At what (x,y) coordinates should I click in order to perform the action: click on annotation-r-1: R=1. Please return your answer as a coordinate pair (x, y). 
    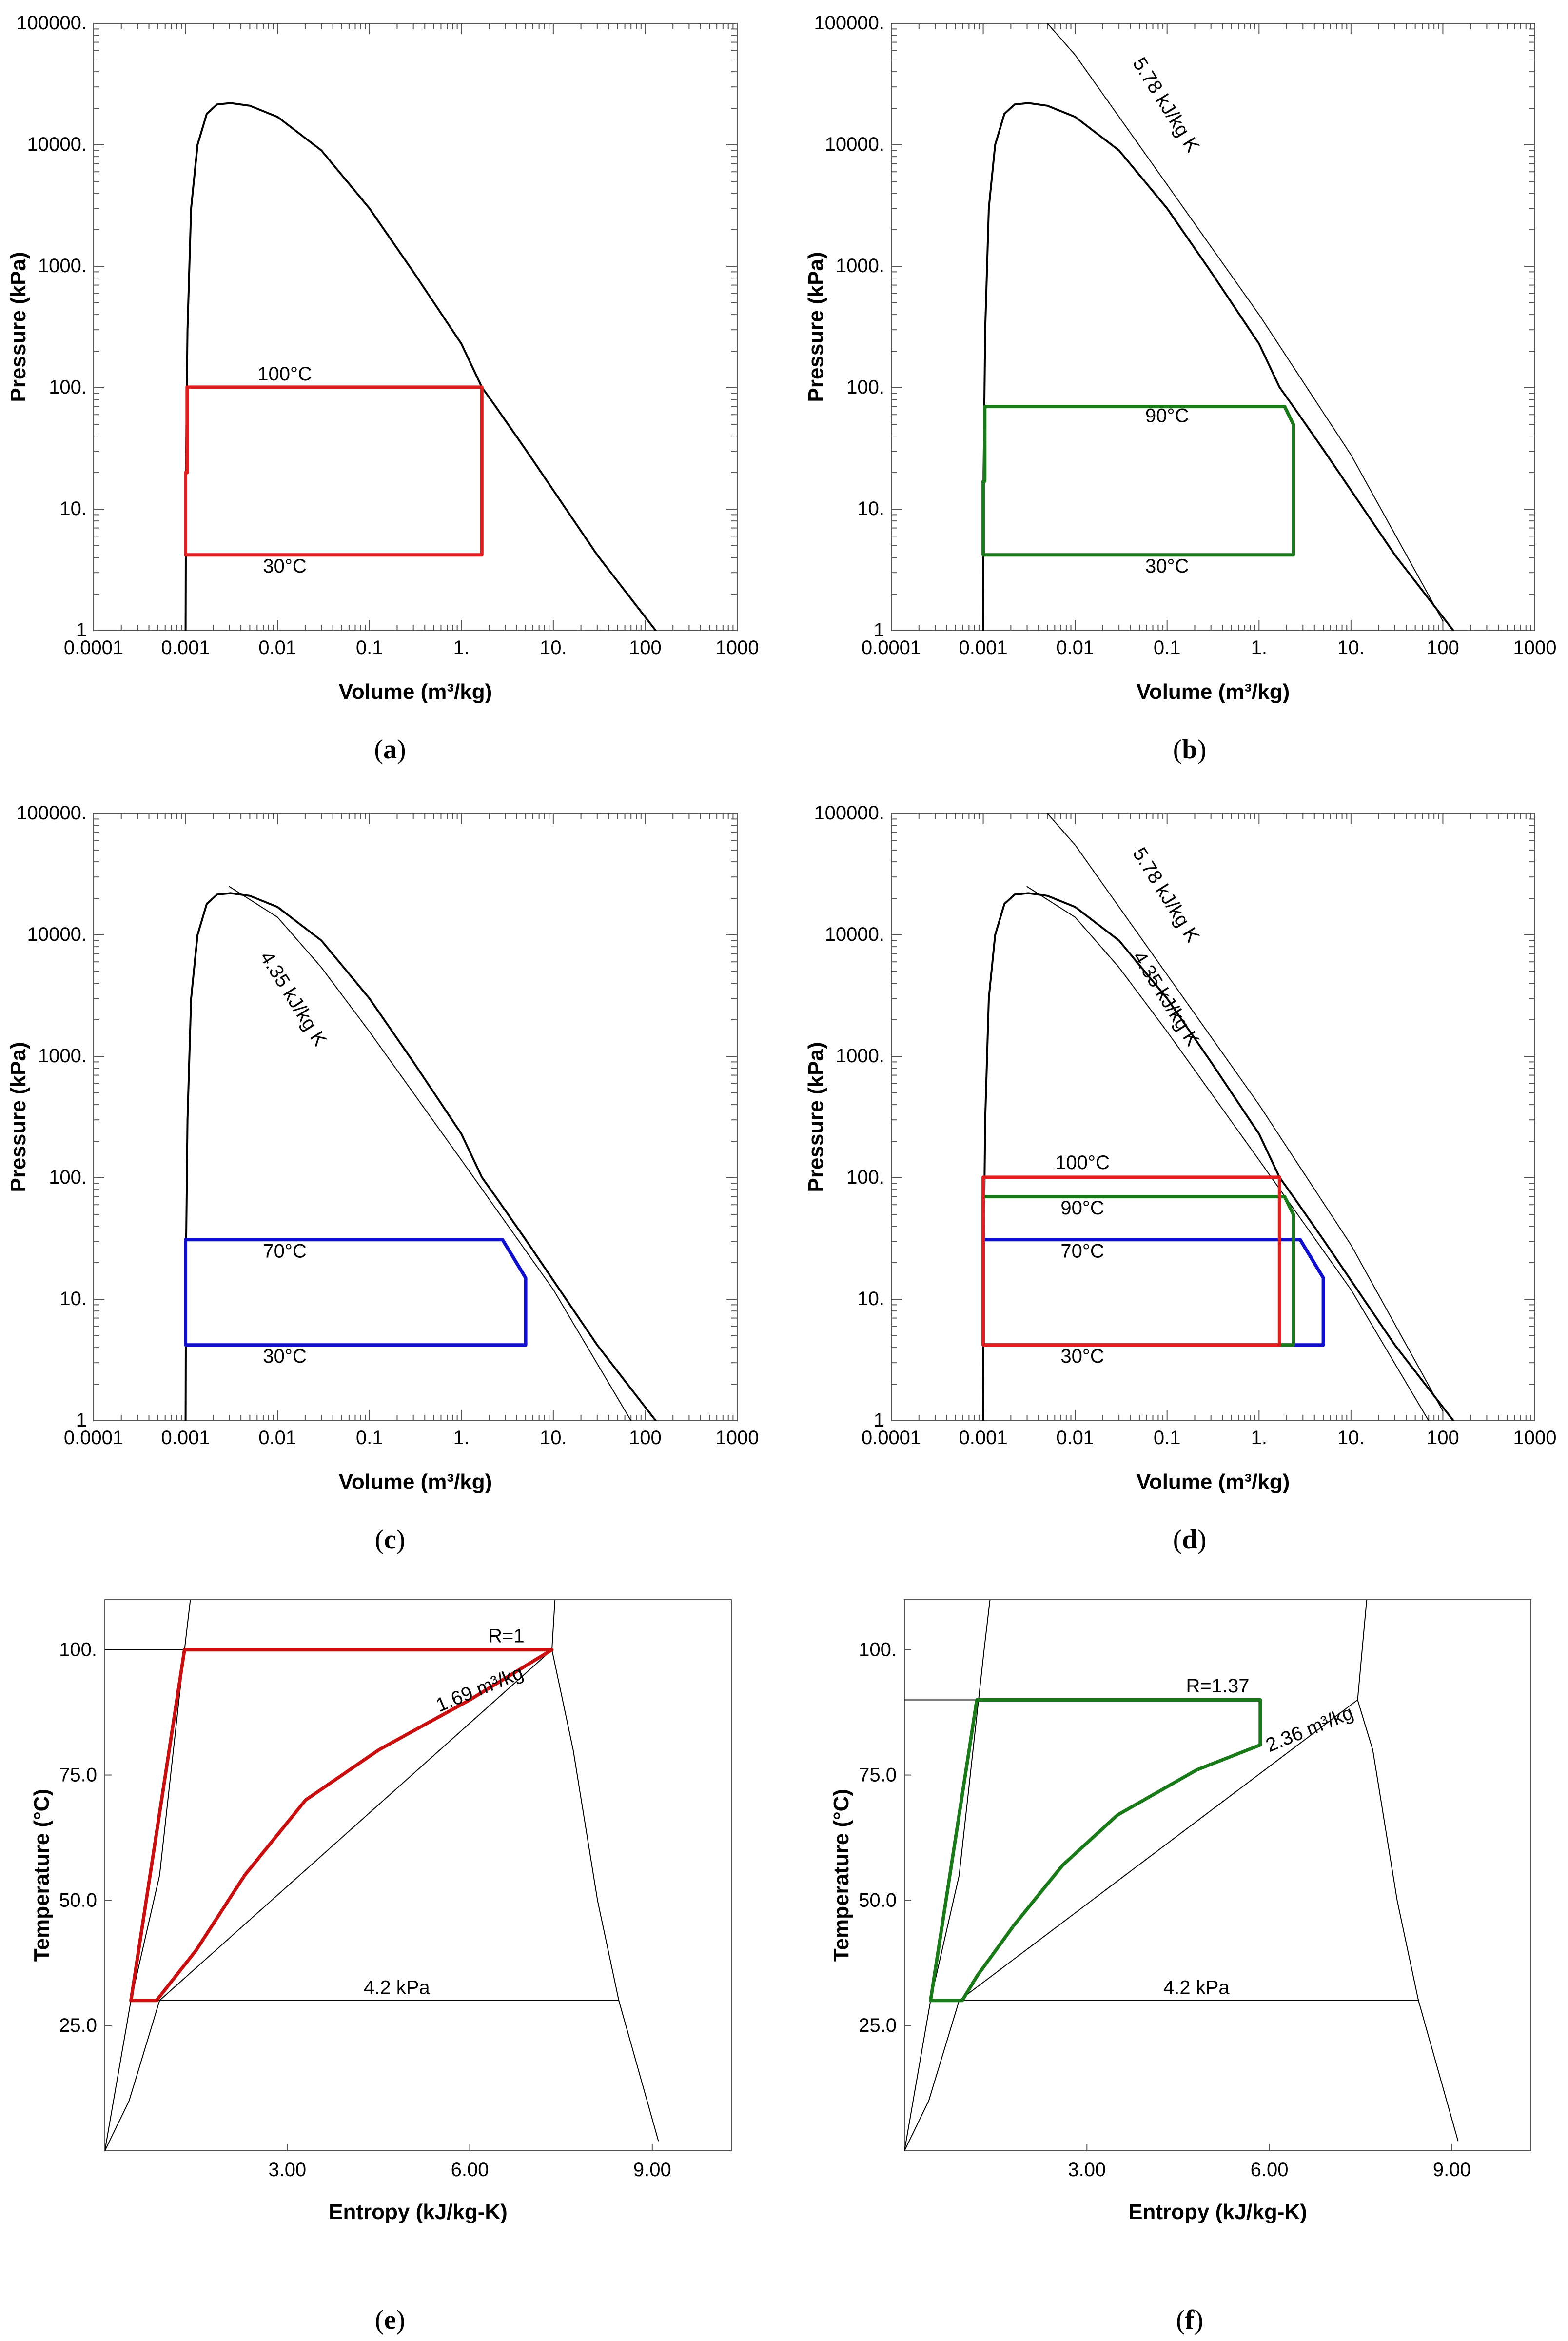
    Looking at the image, I should click on (506, 1636).